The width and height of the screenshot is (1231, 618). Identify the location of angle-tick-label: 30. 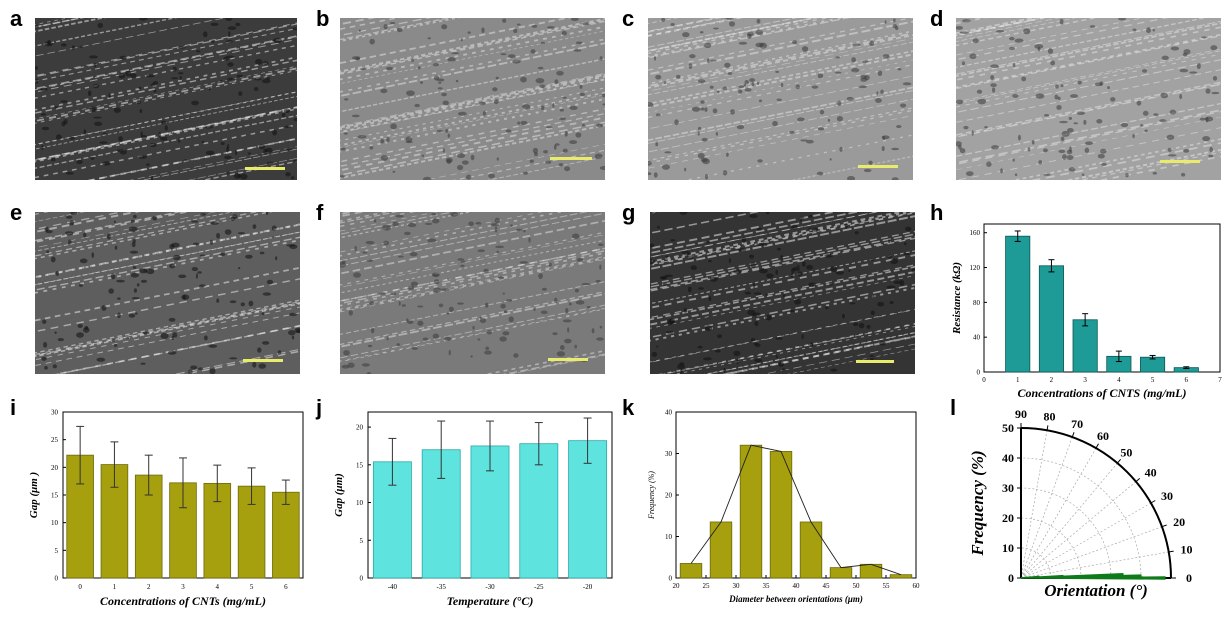
(1167, 496).